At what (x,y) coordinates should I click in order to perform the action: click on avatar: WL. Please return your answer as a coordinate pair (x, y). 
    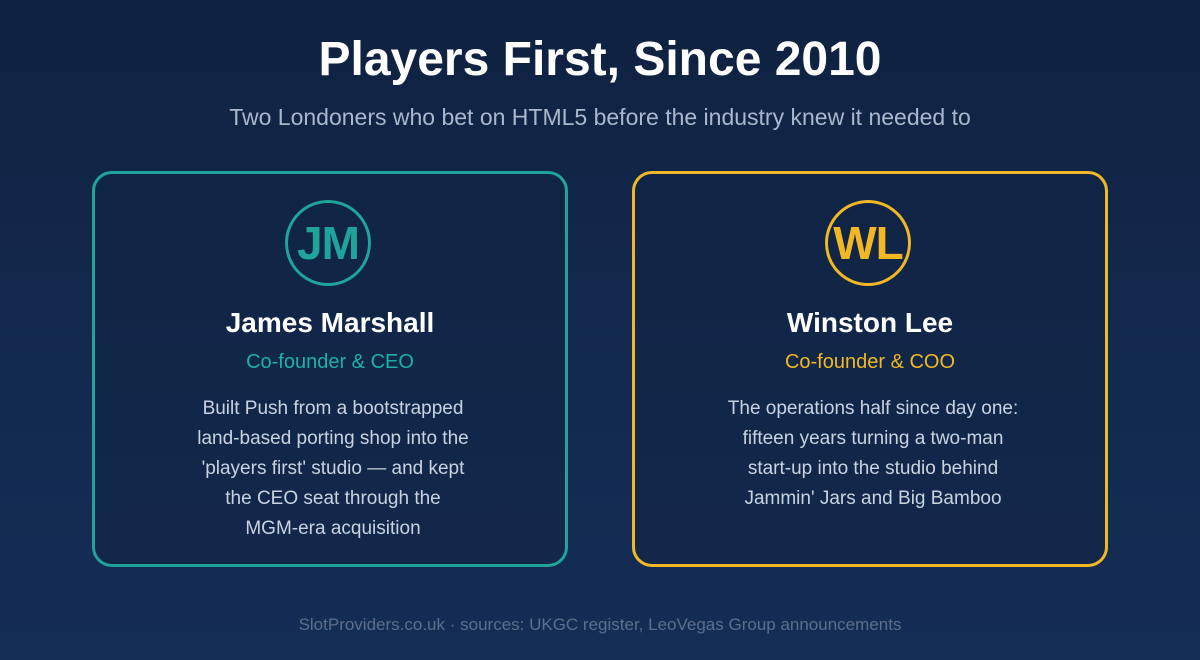
    Looking at the image, I should click on (868, 243).